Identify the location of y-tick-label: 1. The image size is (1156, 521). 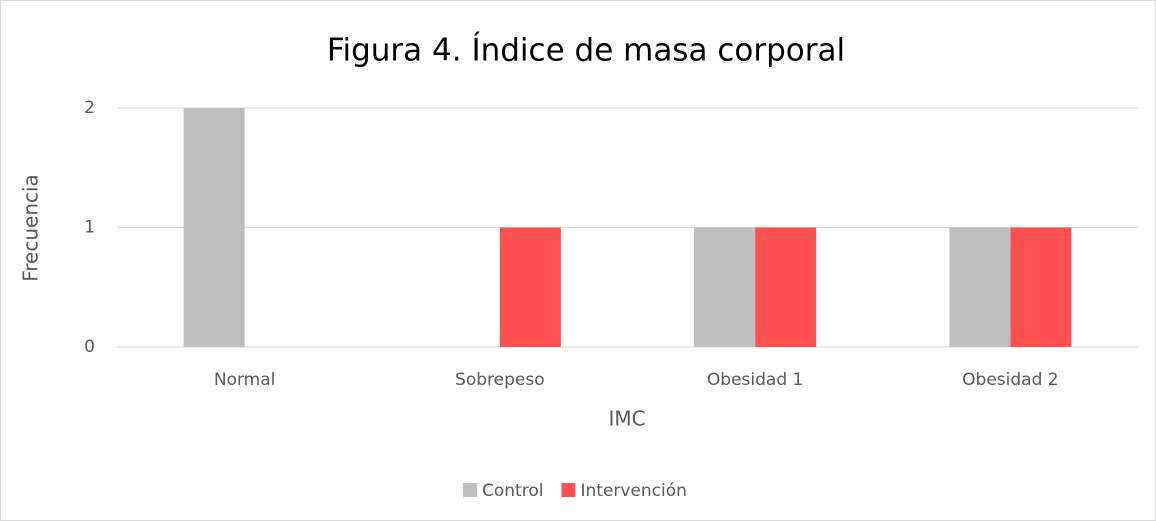
(89, 228).